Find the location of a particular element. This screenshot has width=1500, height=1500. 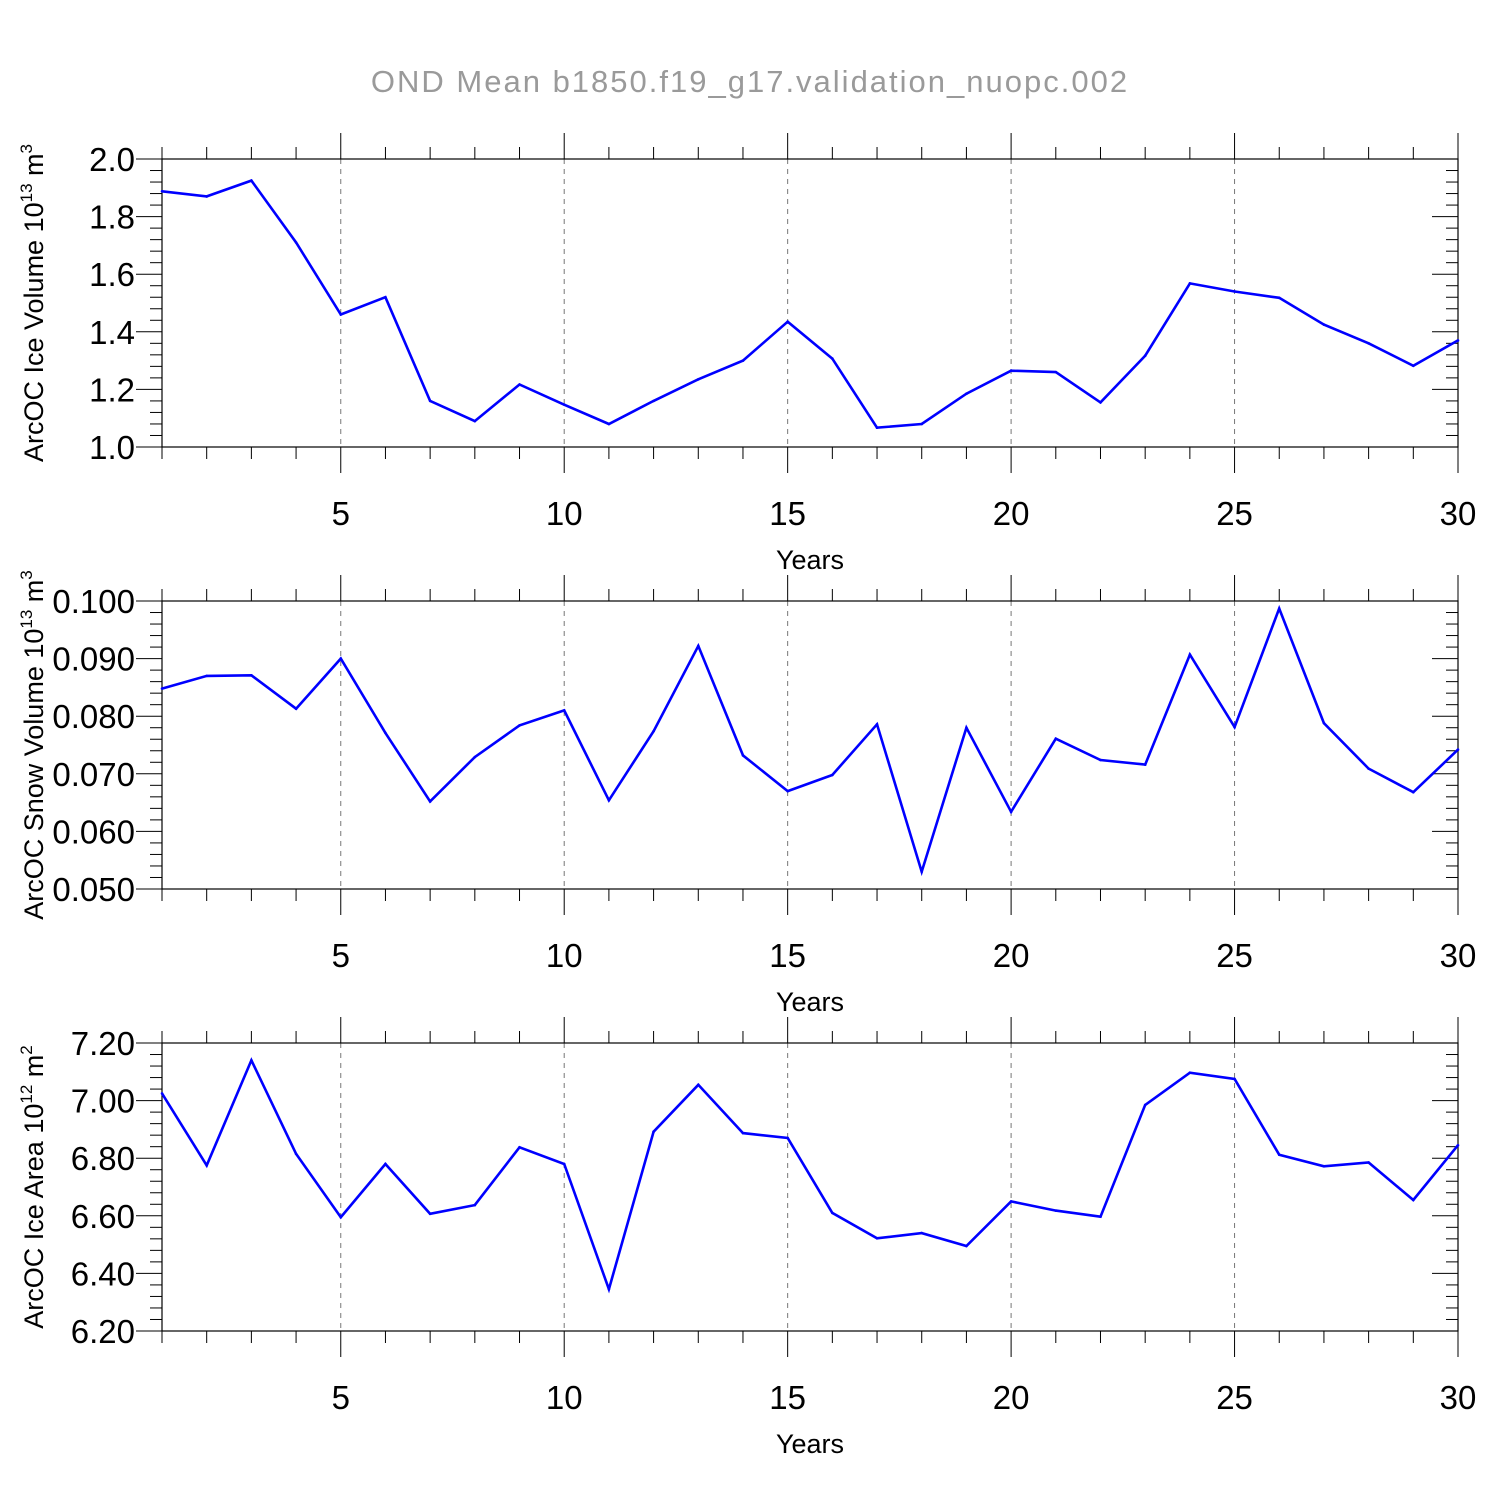

x-tick-label: 25 is located at coordinates (1234, 1397).